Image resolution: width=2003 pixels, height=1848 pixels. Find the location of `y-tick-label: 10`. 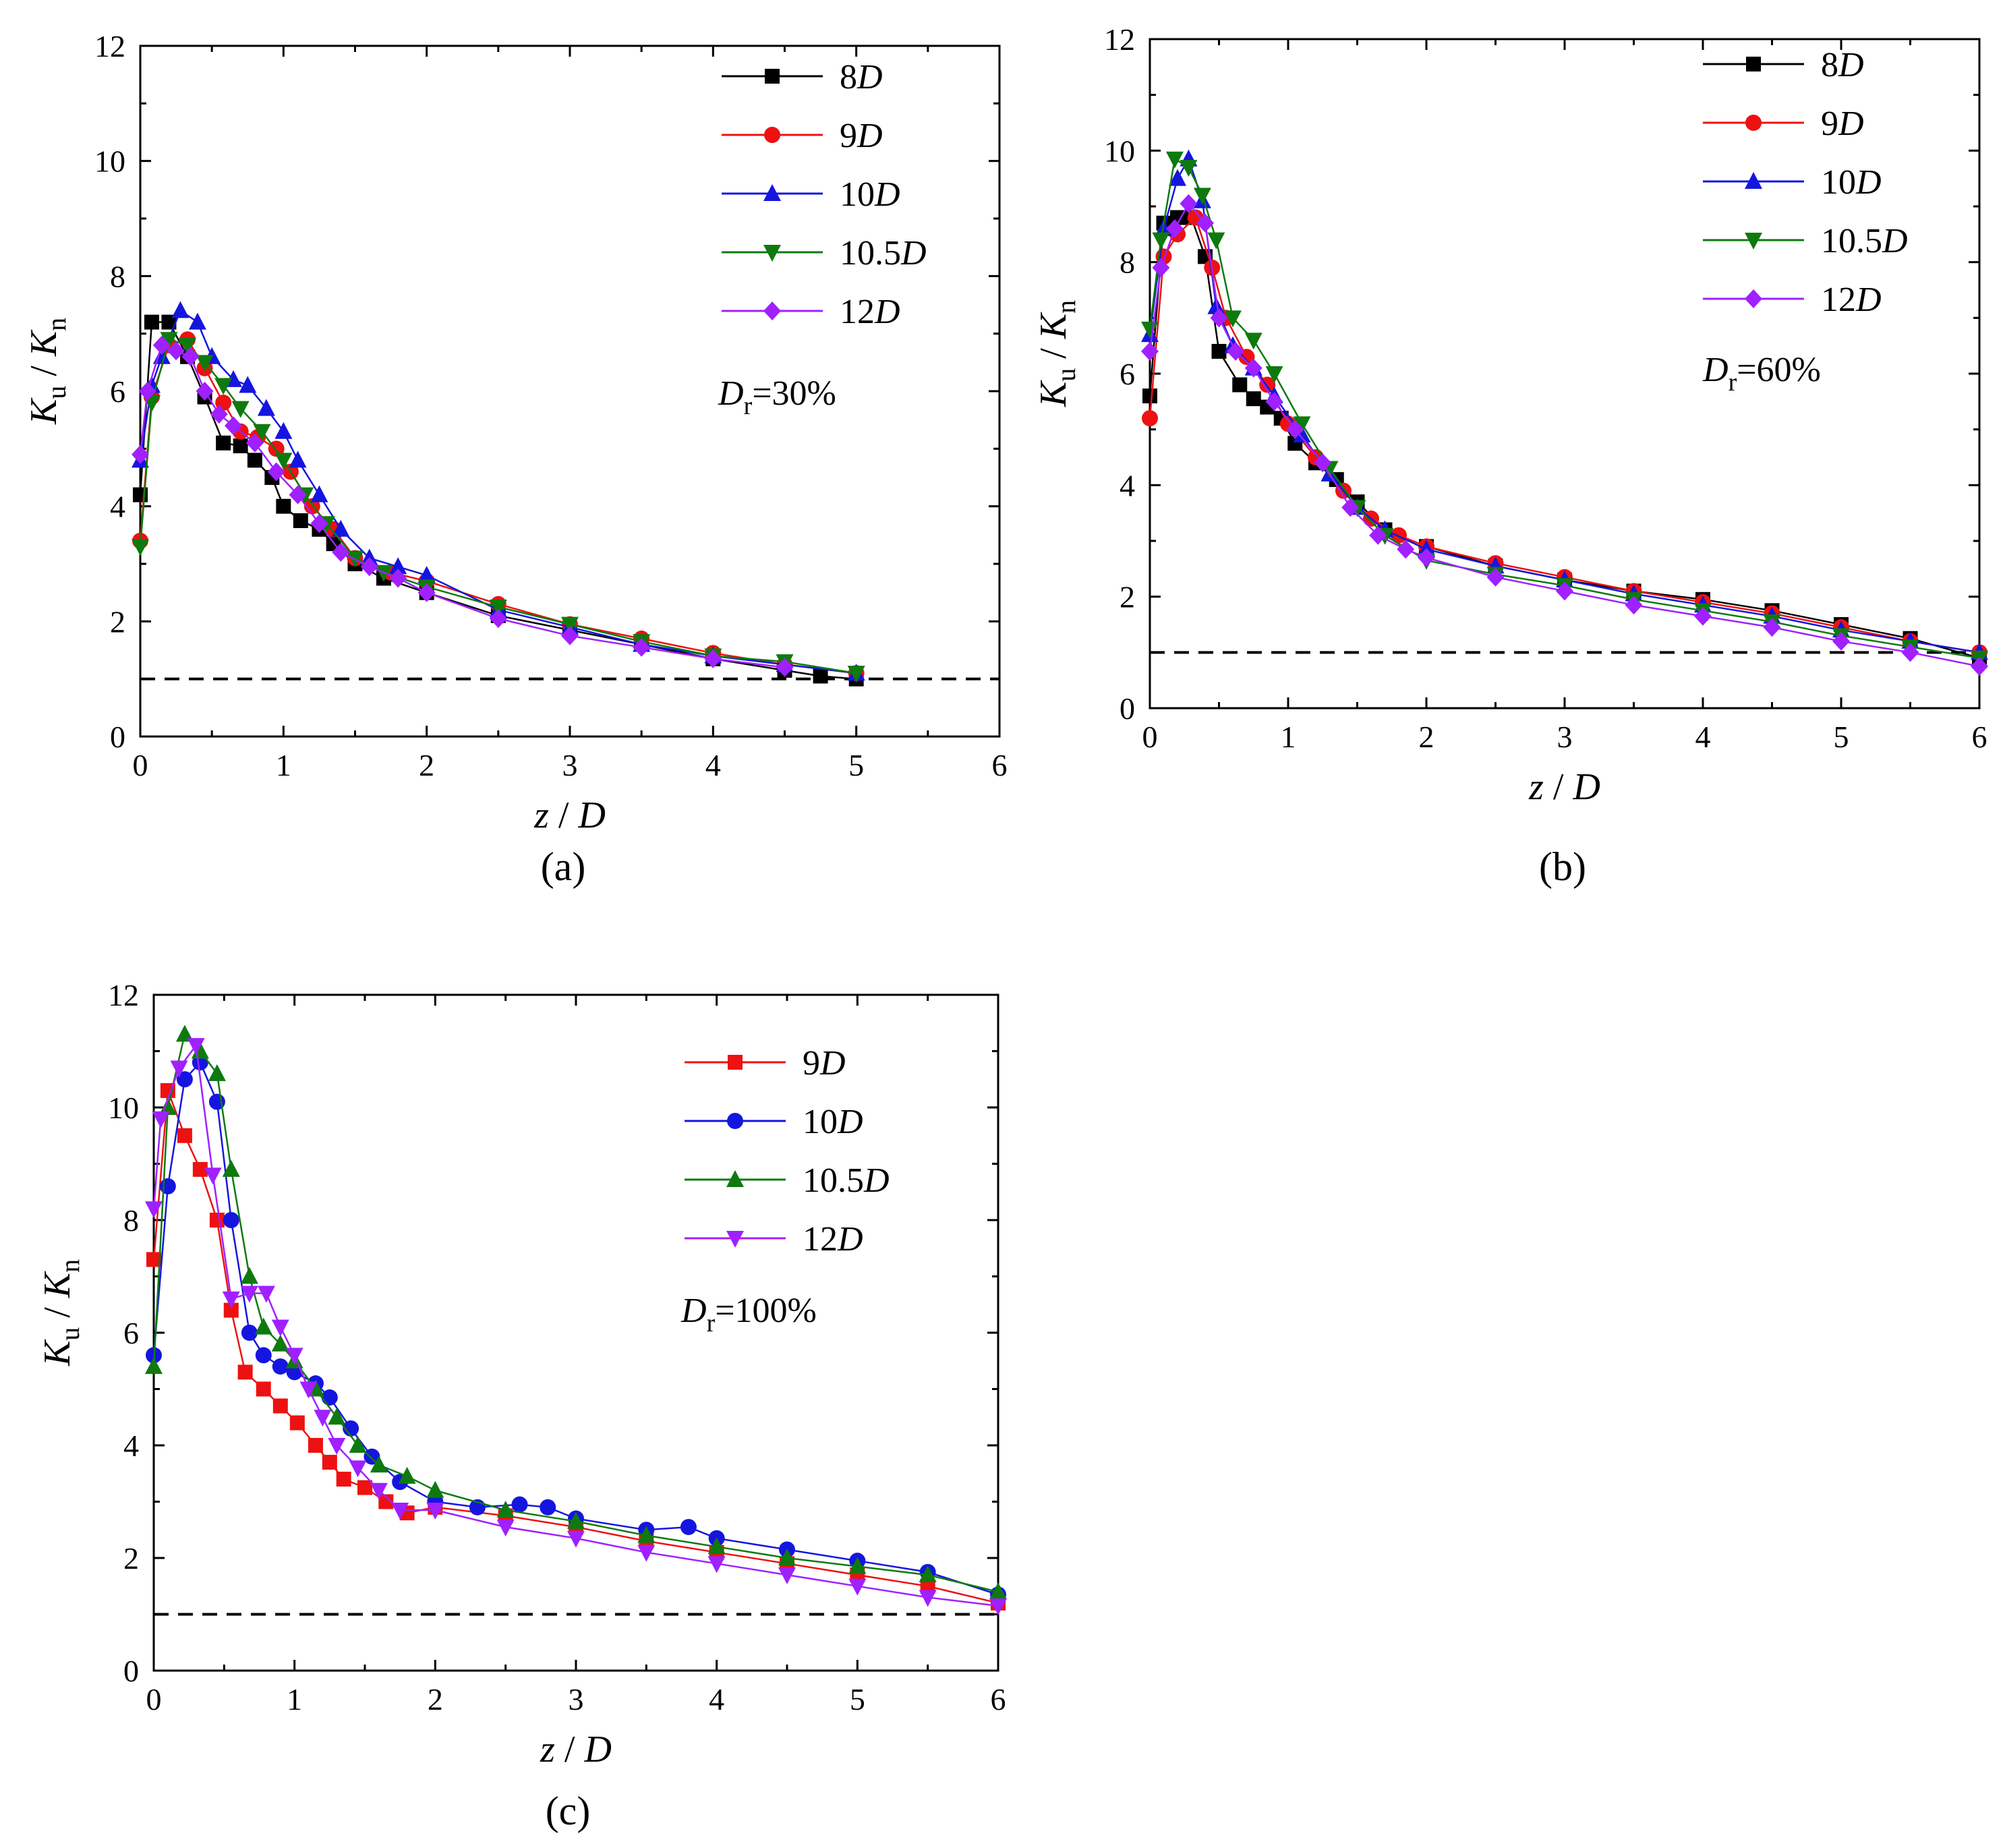

y-tick-label: 10 is located at coordinates (124, 1108).